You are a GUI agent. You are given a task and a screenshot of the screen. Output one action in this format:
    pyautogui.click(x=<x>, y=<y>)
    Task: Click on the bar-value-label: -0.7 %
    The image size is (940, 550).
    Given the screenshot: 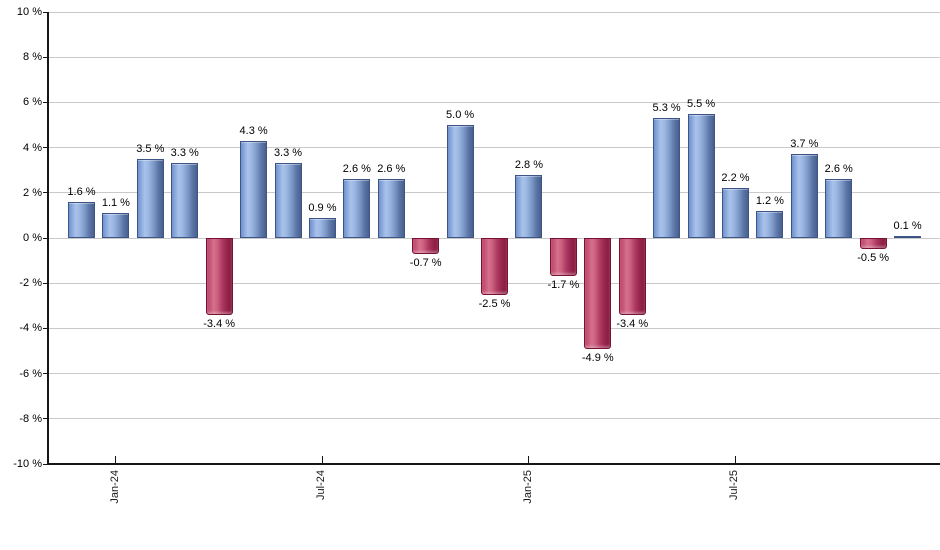 What is the action you would take?
    pyautogui.click(x=425, y=262)
    